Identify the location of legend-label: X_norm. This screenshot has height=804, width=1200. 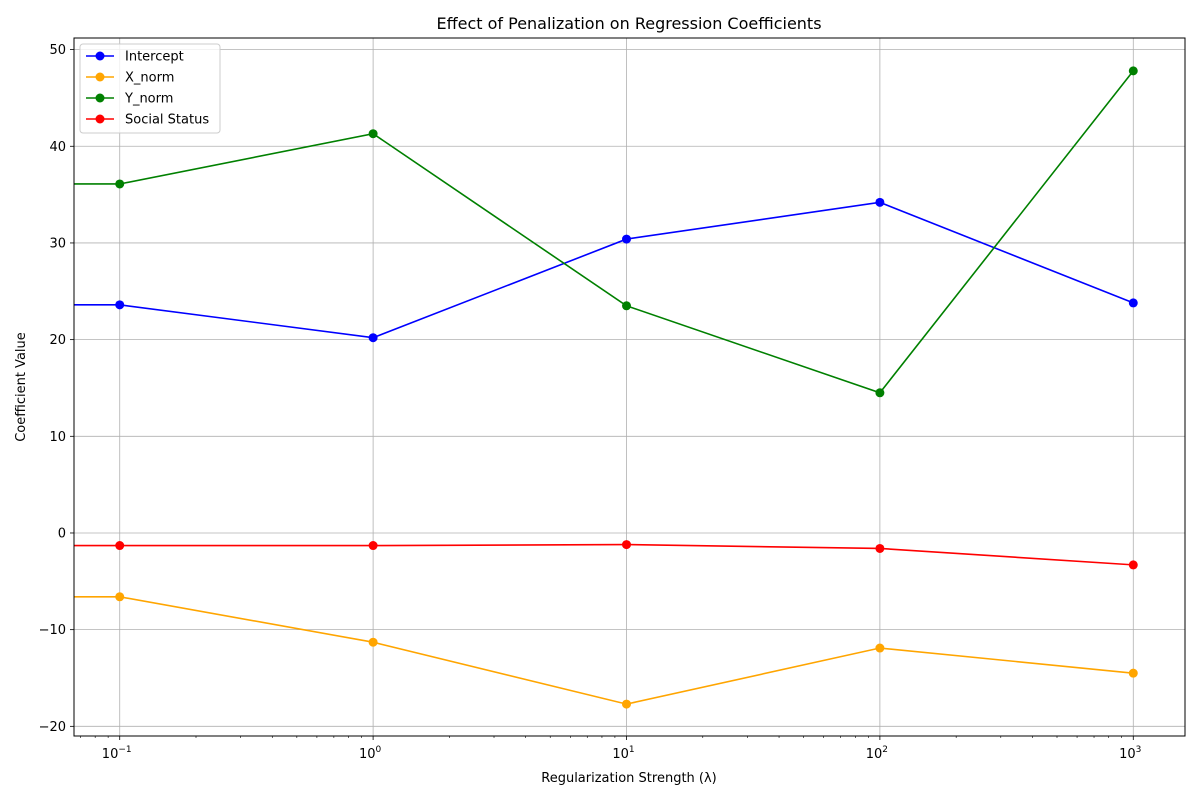
(149, 78).